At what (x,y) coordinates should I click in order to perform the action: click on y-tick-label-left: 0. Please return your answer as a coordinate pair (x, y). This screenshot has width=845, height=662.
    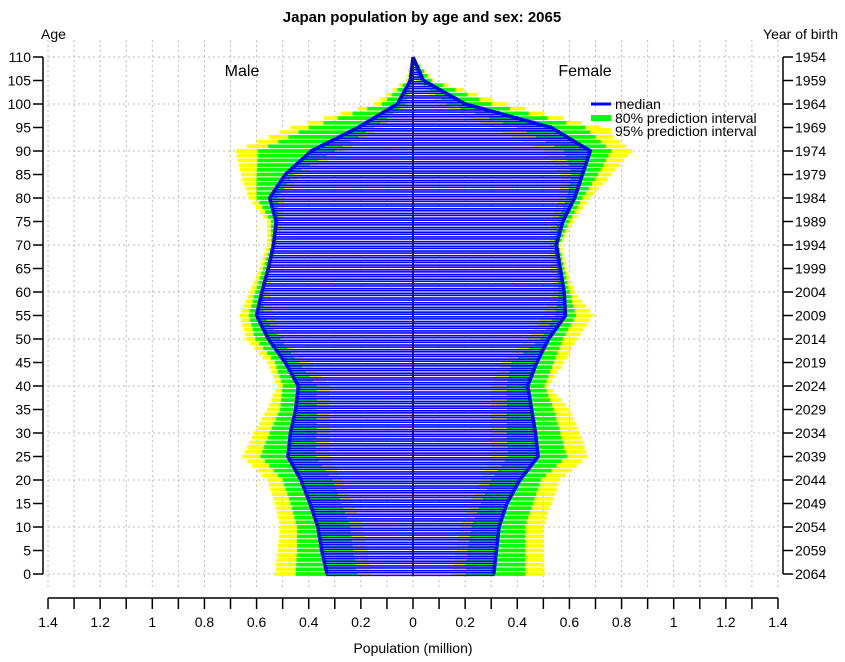
    Looking at the image, I should click on (27, 574).